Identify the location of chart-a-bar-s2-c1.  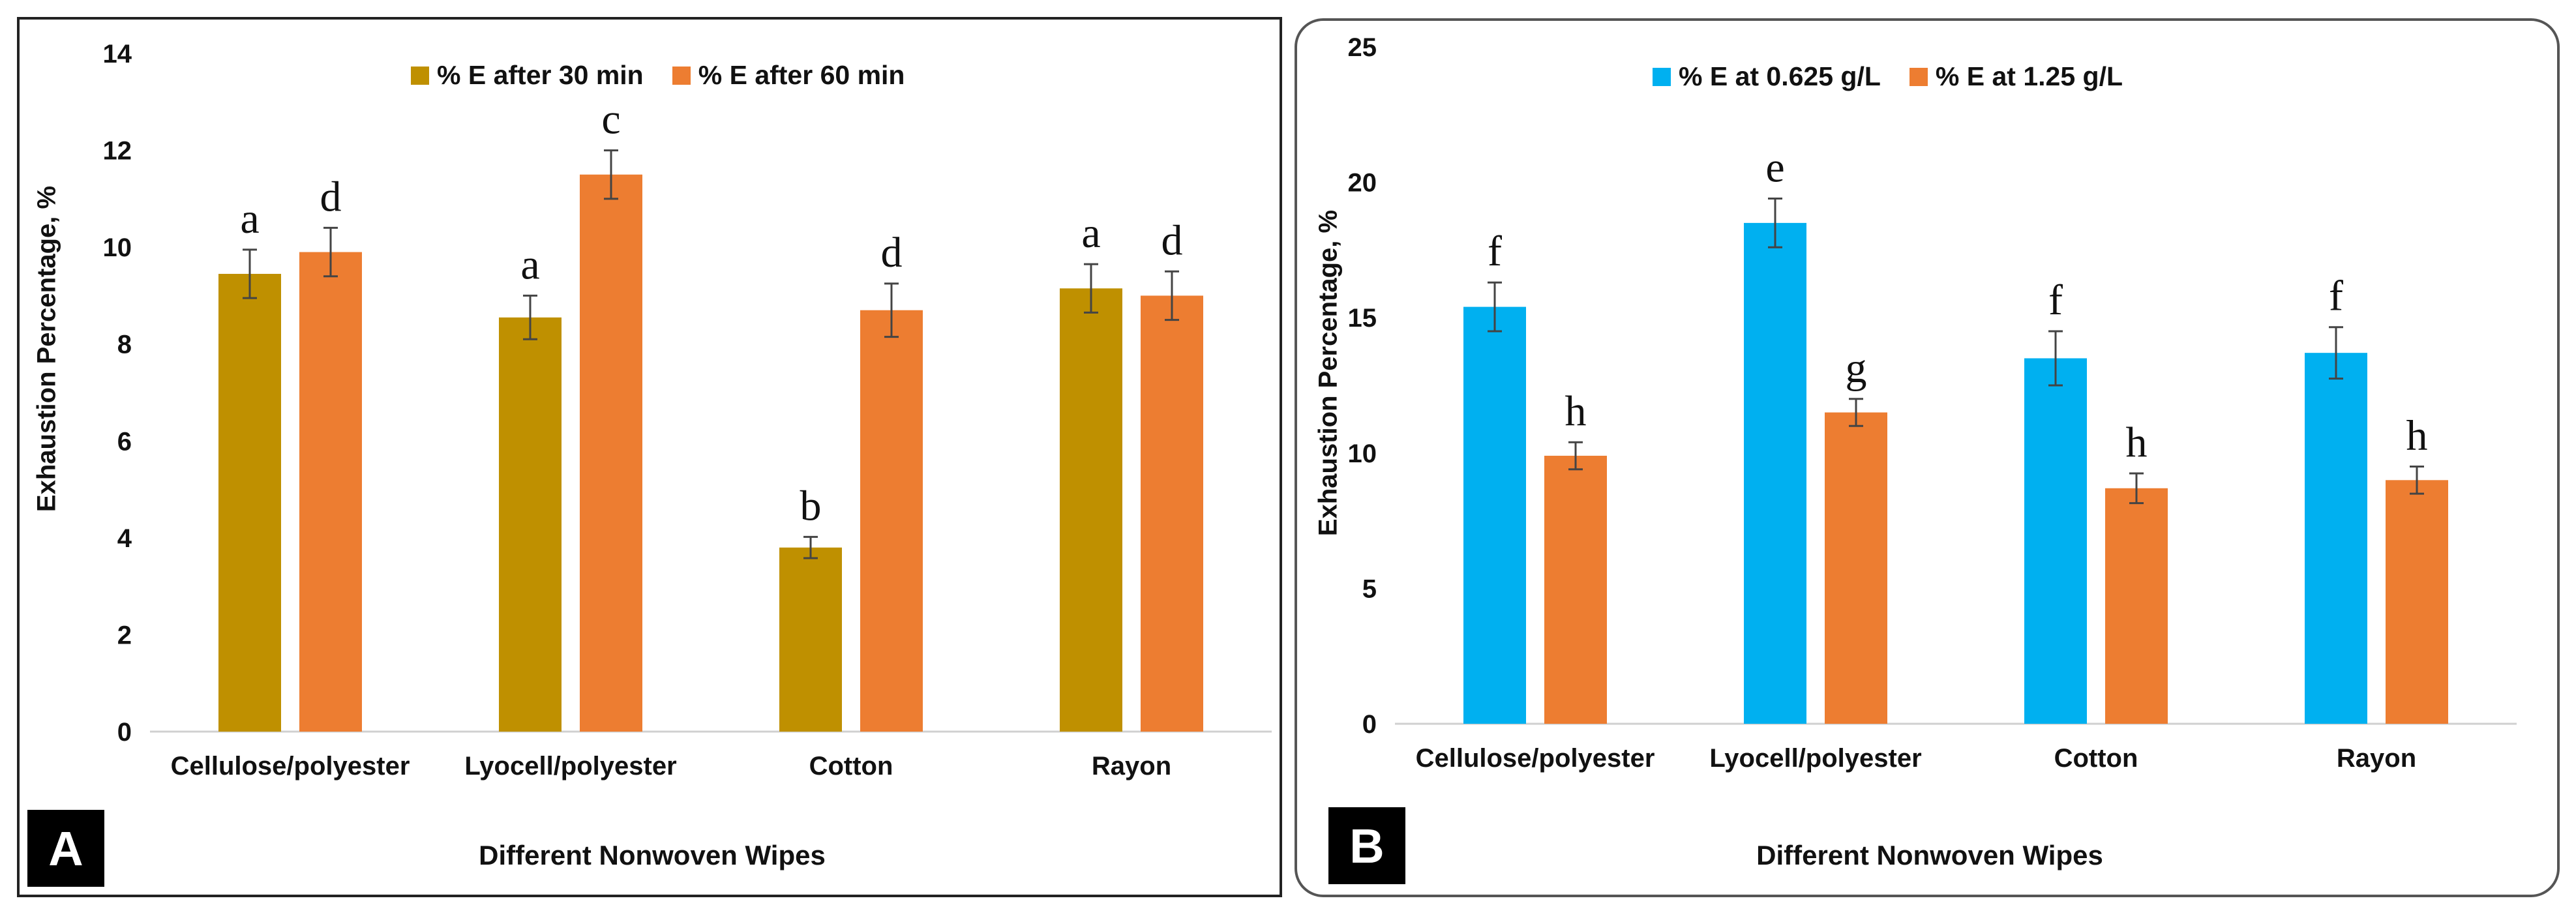
(330, 492).